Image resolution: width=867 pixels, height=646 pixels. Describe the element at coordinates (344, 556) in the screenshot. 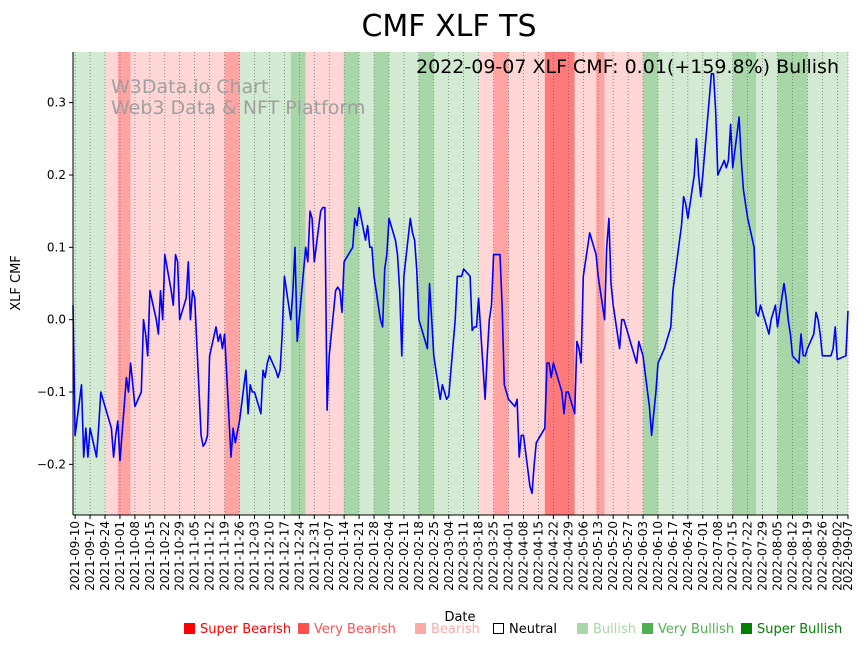

I see `x-tick-label: 2022-01-14` at that location.